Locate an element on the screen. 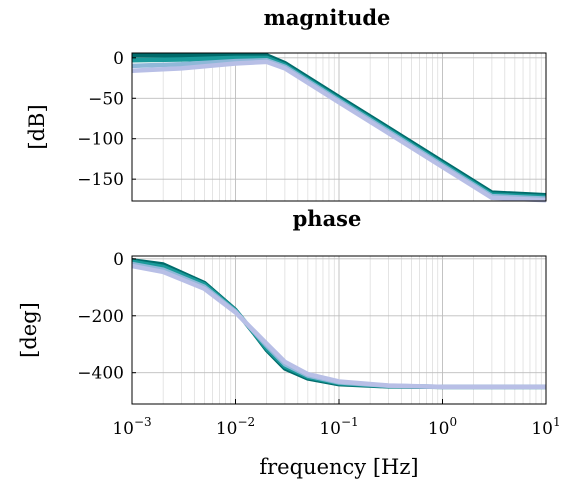 Image resolution: width=571 pixels, height=489 pixels. magnitude-ytick-label: 0 is located at coordinates (118, 59).